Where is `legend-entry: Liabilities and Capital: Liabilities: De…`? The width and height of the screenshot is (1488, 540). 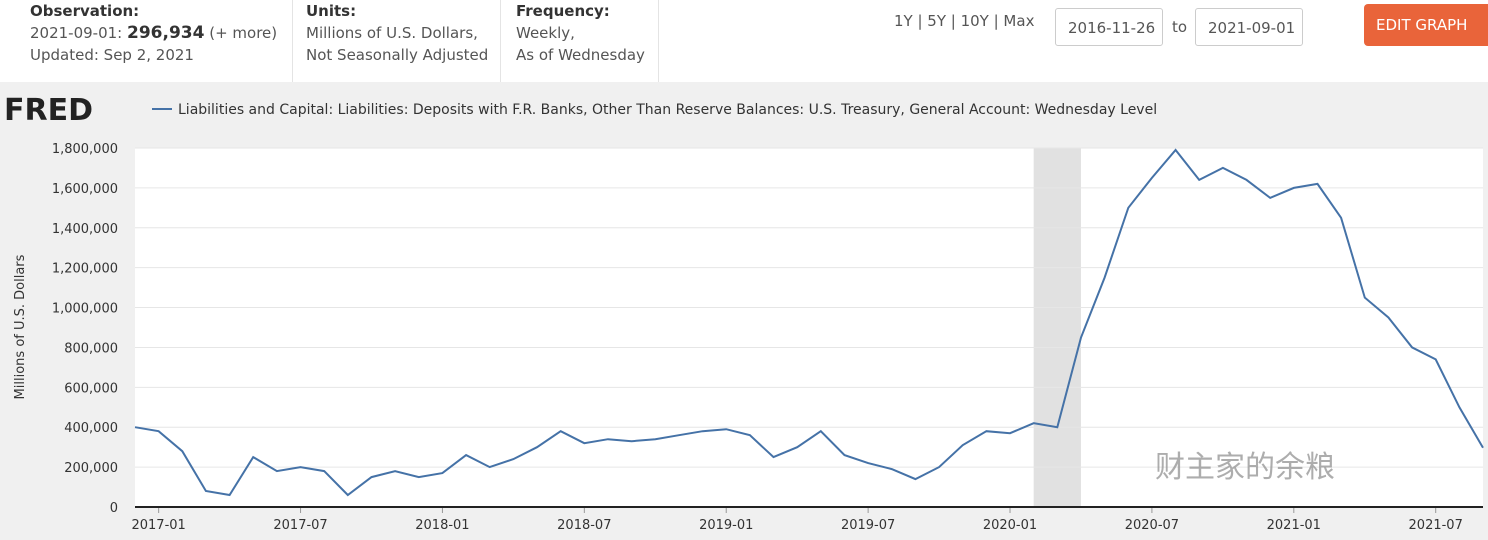
legend-entry: Liabilities and Capital: Liabilities: De… is located at coordinates (667, 110).